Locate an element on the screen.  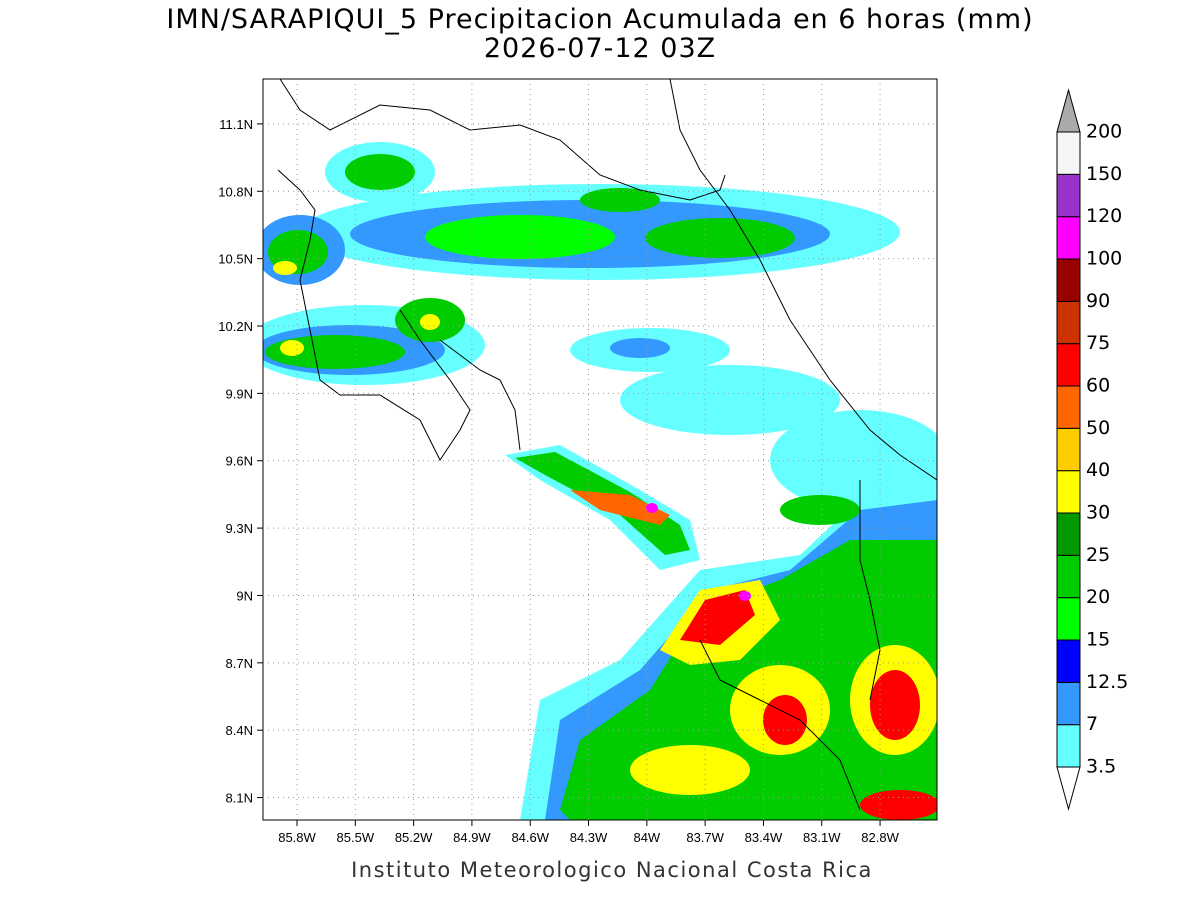
y-tick-label: 11.1N is located at coordinates (236, 124).